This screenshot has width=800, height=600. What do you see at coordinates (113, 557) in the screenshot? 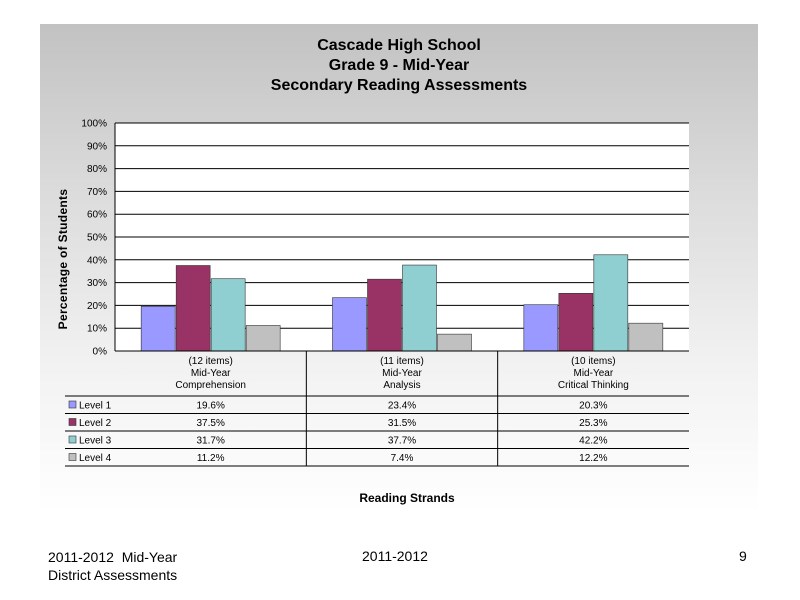
I see `footer-left-line-1: 2011-2012 Mid-Year` at bounding box center [113, 557].